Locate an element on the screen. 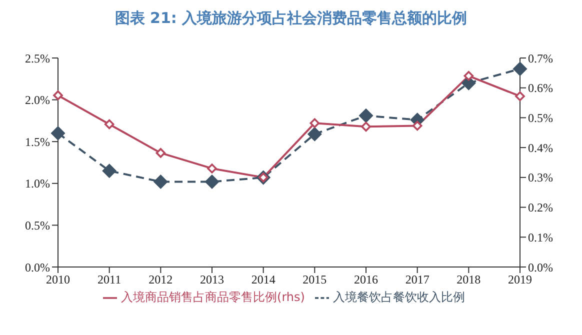 Image resolution: width=582 pixels, height=335 pixels. y2-tick-label: 0.4% is located at coordinates (540, 147).